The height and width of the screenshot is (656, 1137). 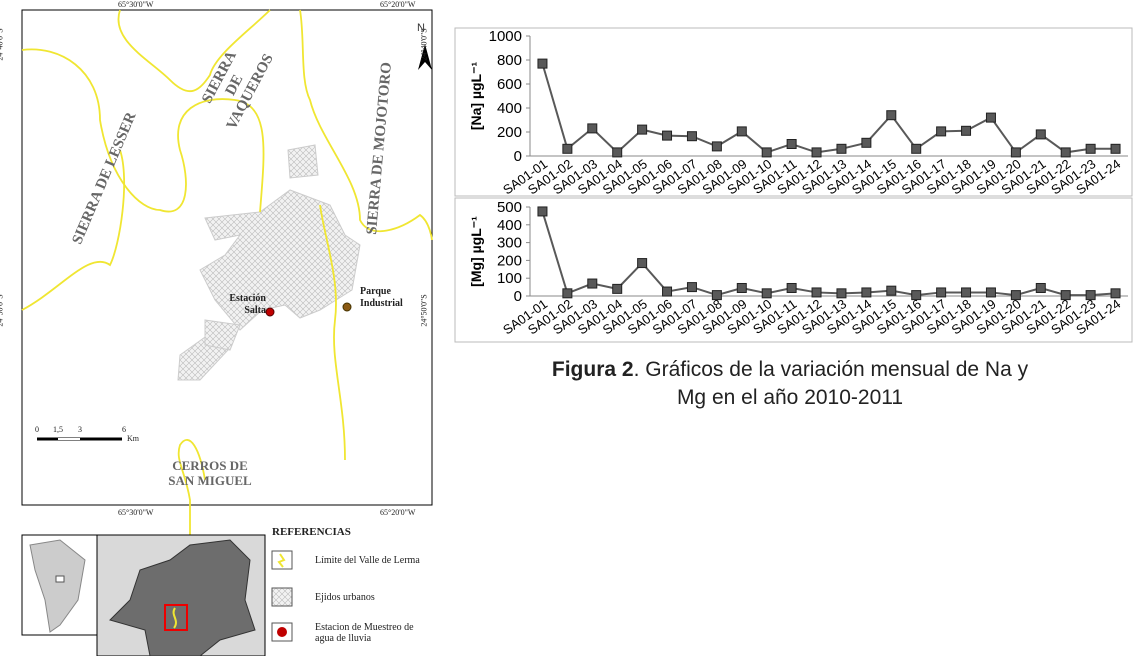 What do you see at coordinates (793, 270) in the screenshot?
I see `chart-frame` at bounding box center [793, 270].